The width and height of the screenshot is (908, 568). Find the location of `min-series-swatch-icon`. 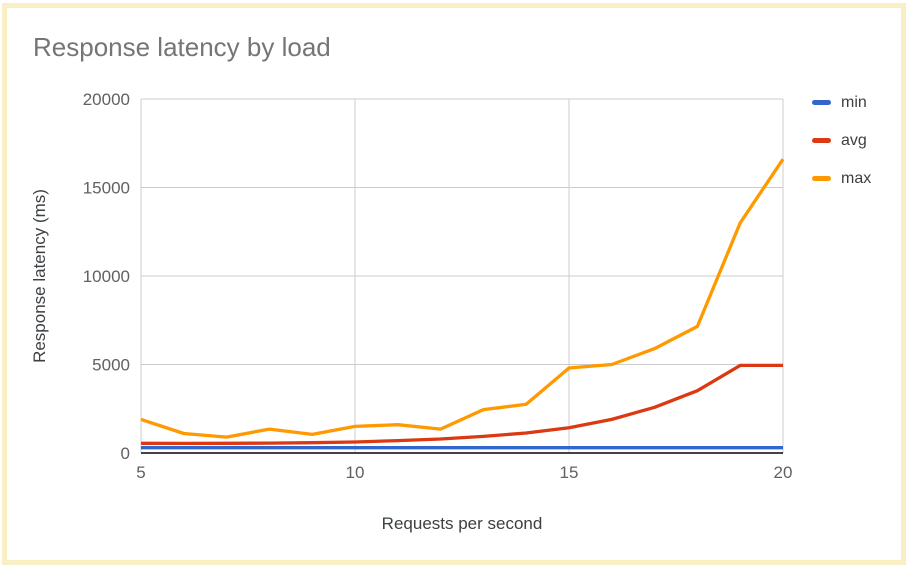

min-series-swatch-icon is located at coordinates (821, 102).